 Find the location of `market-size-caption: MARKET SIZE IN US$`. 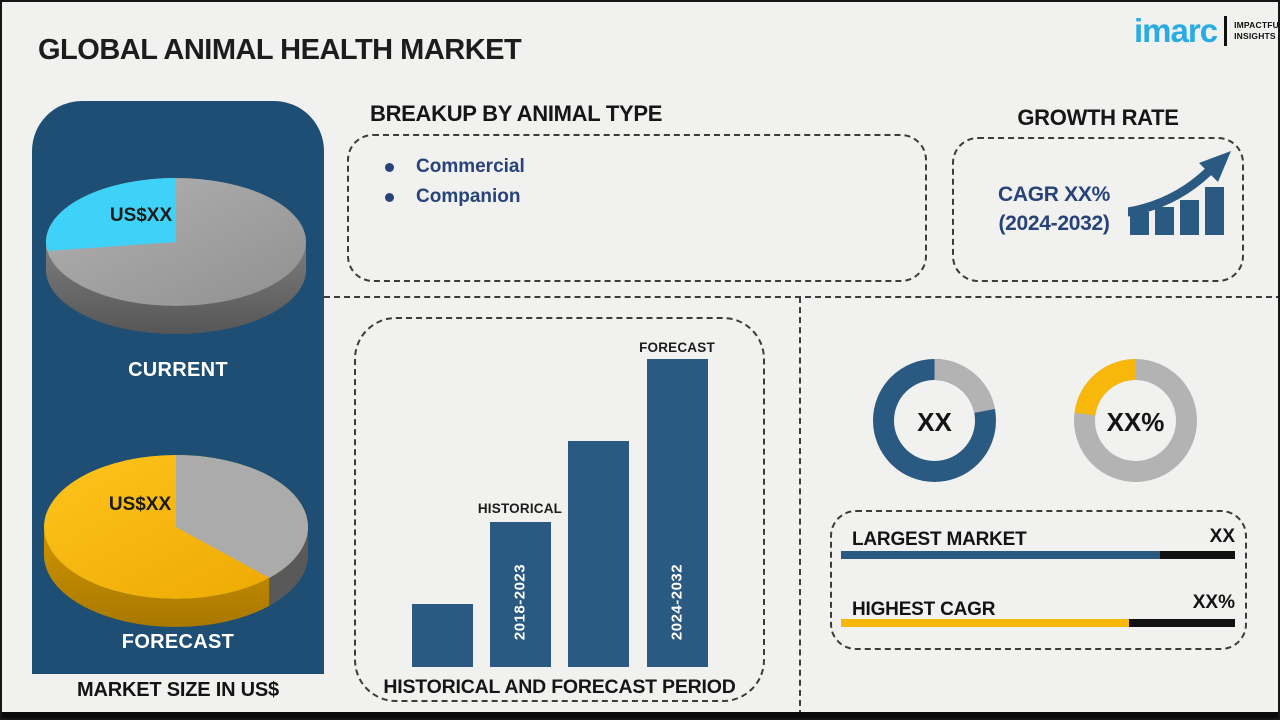

market-size-caption: MARKET SIZE IN US$ is located at coordinates (178, 690).